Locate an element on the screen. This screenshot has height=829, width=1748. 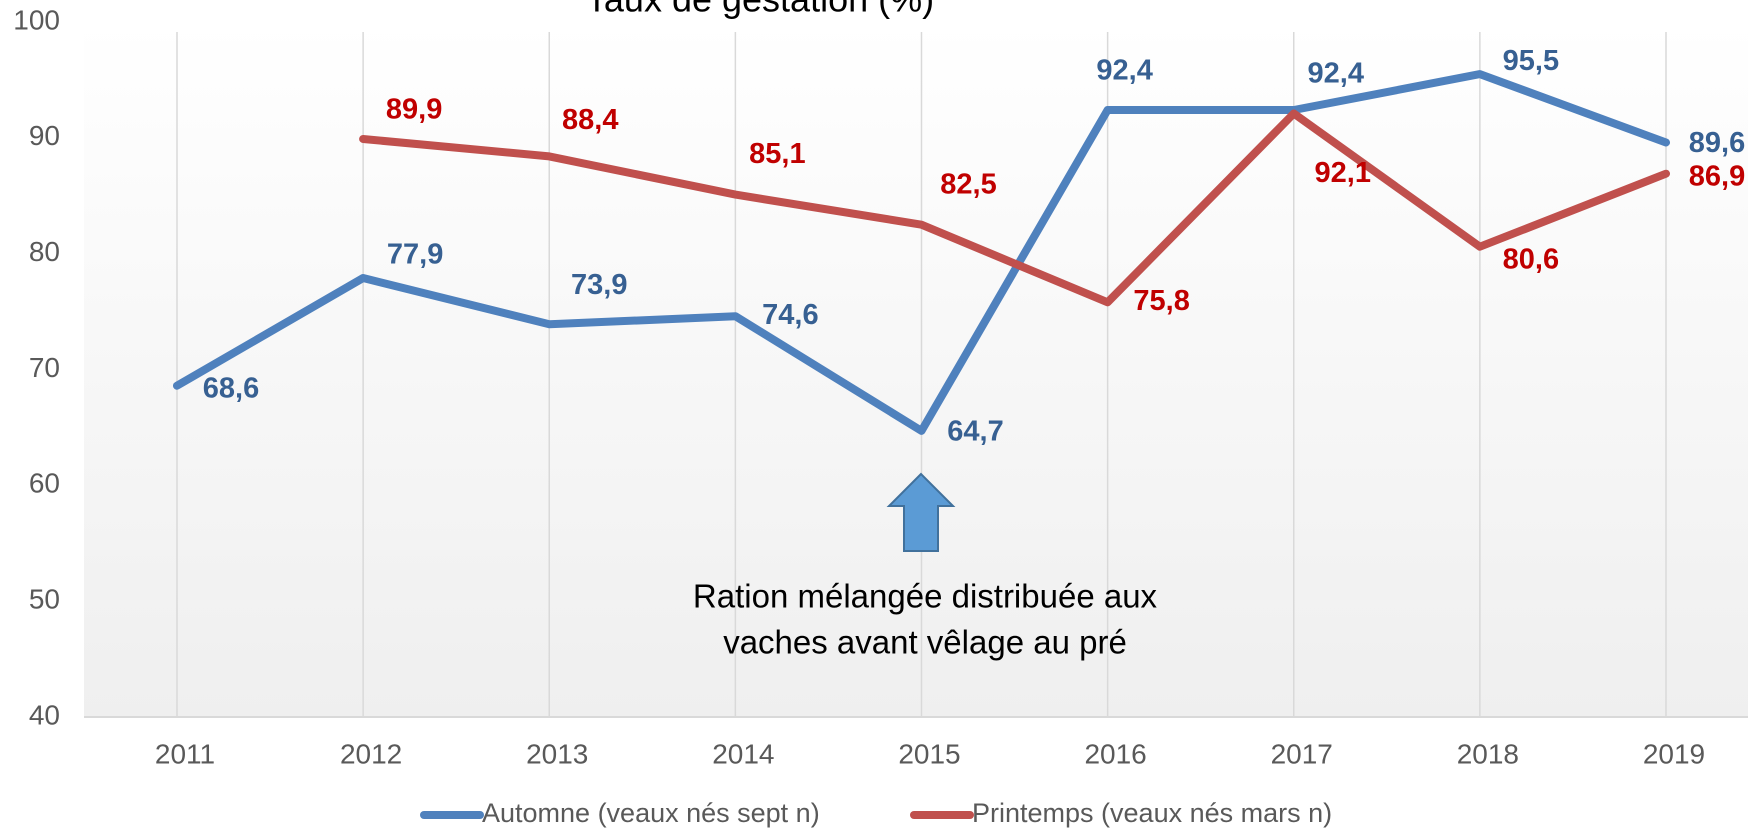
x-tick-label: 2017 is located at coordinates (1302, 753).